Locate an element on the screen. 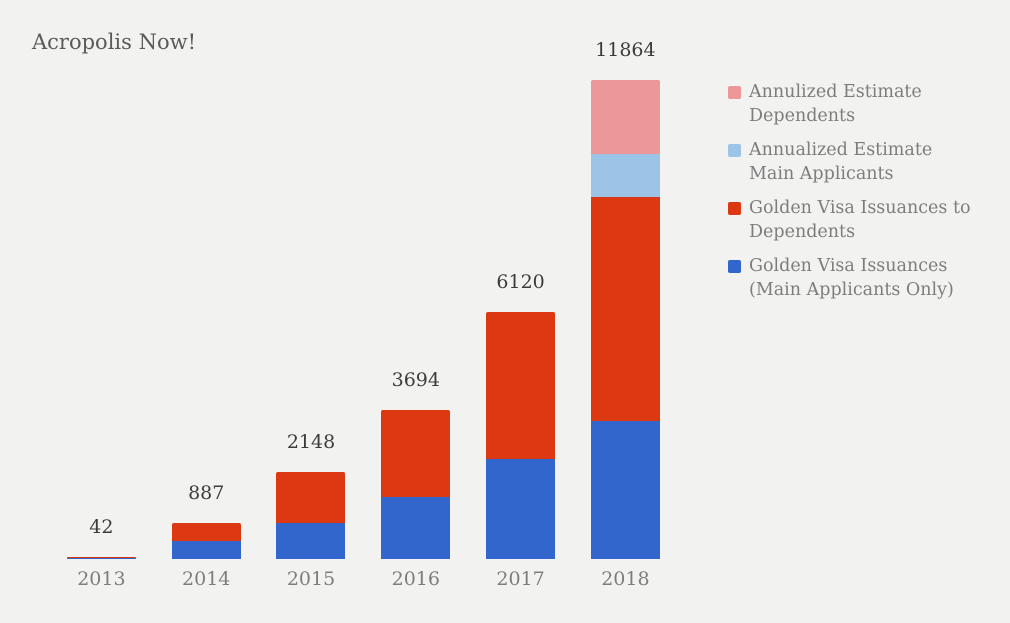  chart-title: Acropolis Now! is located at coordinates (114, 42).